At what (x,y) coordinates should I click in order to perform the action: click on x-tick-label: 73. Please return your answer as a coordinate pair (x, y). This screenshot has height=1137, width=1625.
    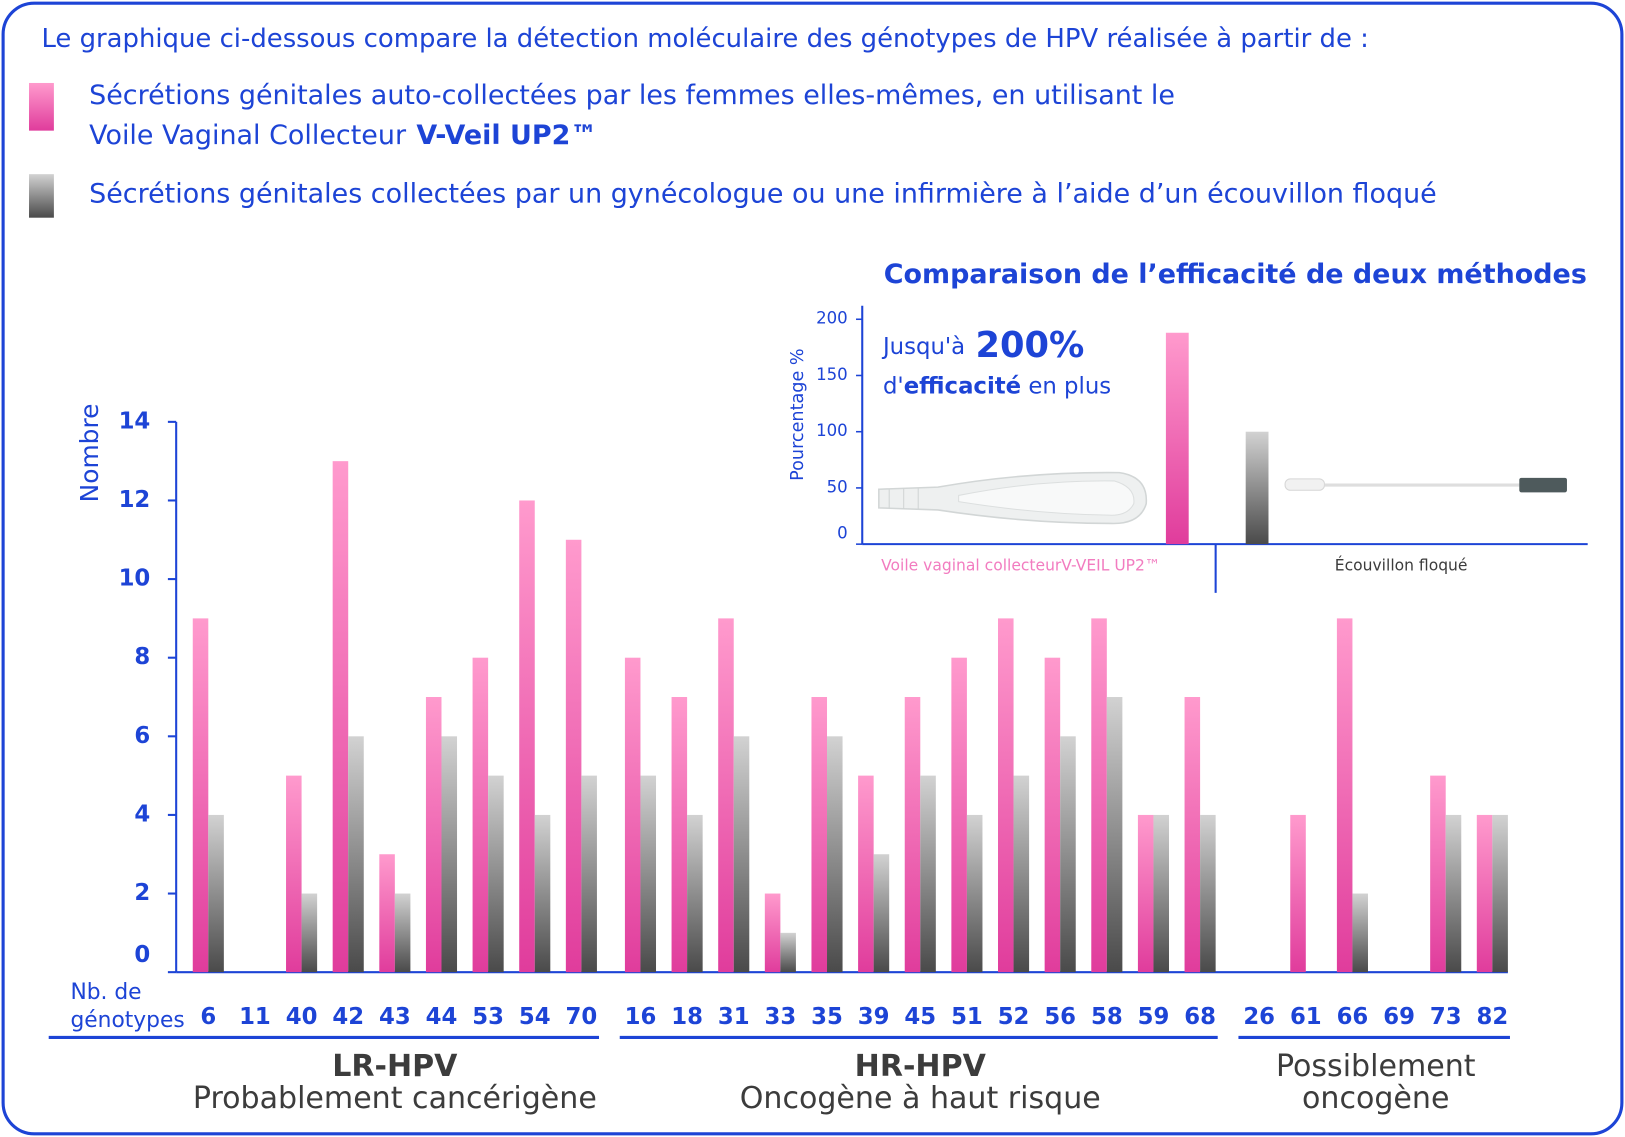
    Looking at the image, I should click on (1446, 1017).